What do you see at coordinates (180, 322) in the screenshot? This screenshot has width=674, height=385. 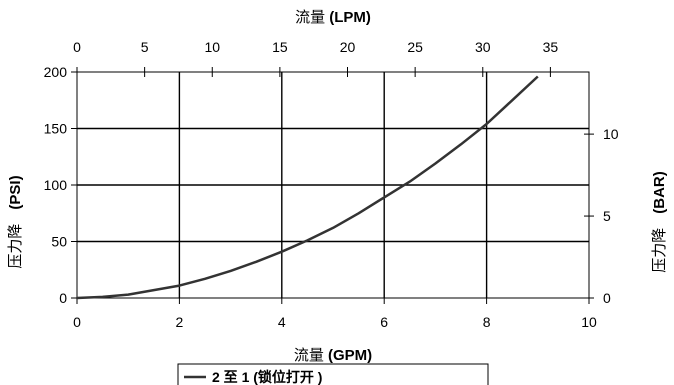 I see `x-bottom-tick-label: 2` at bounding box center [180, 322].